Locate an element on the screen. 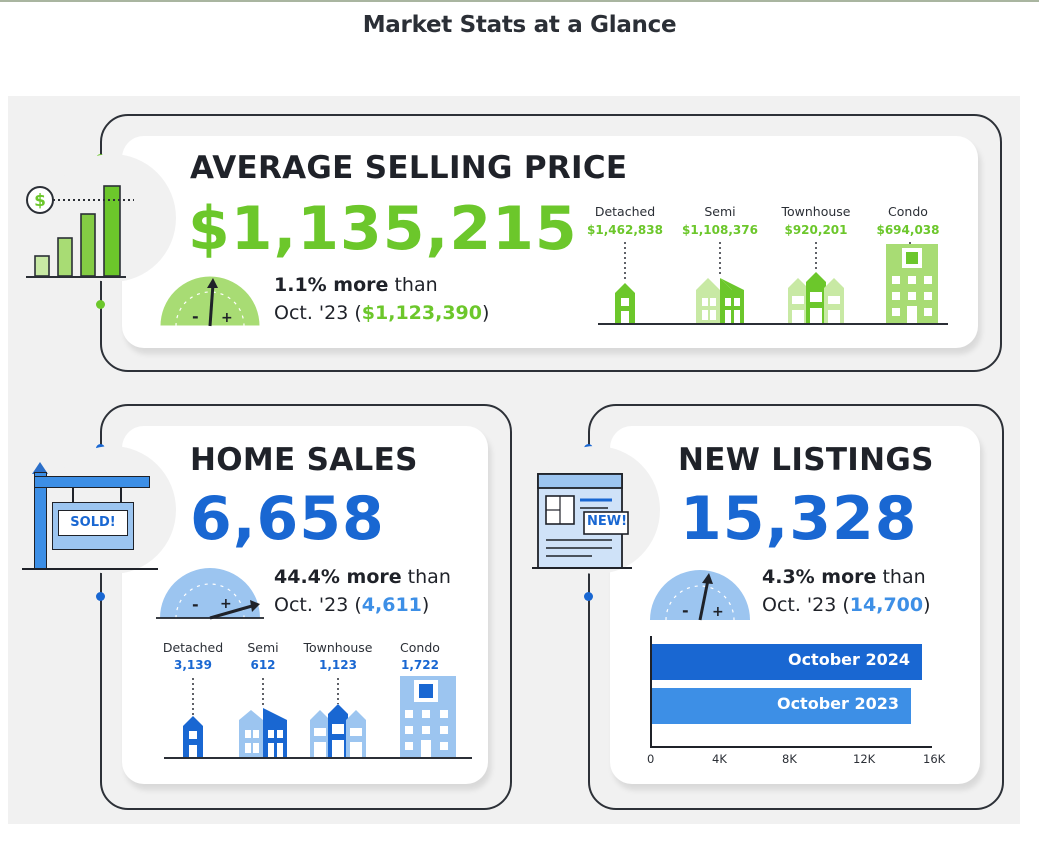 This screenshot has height=844, width=1039. price-type-label: Condo is located at coordinates (908, 211).